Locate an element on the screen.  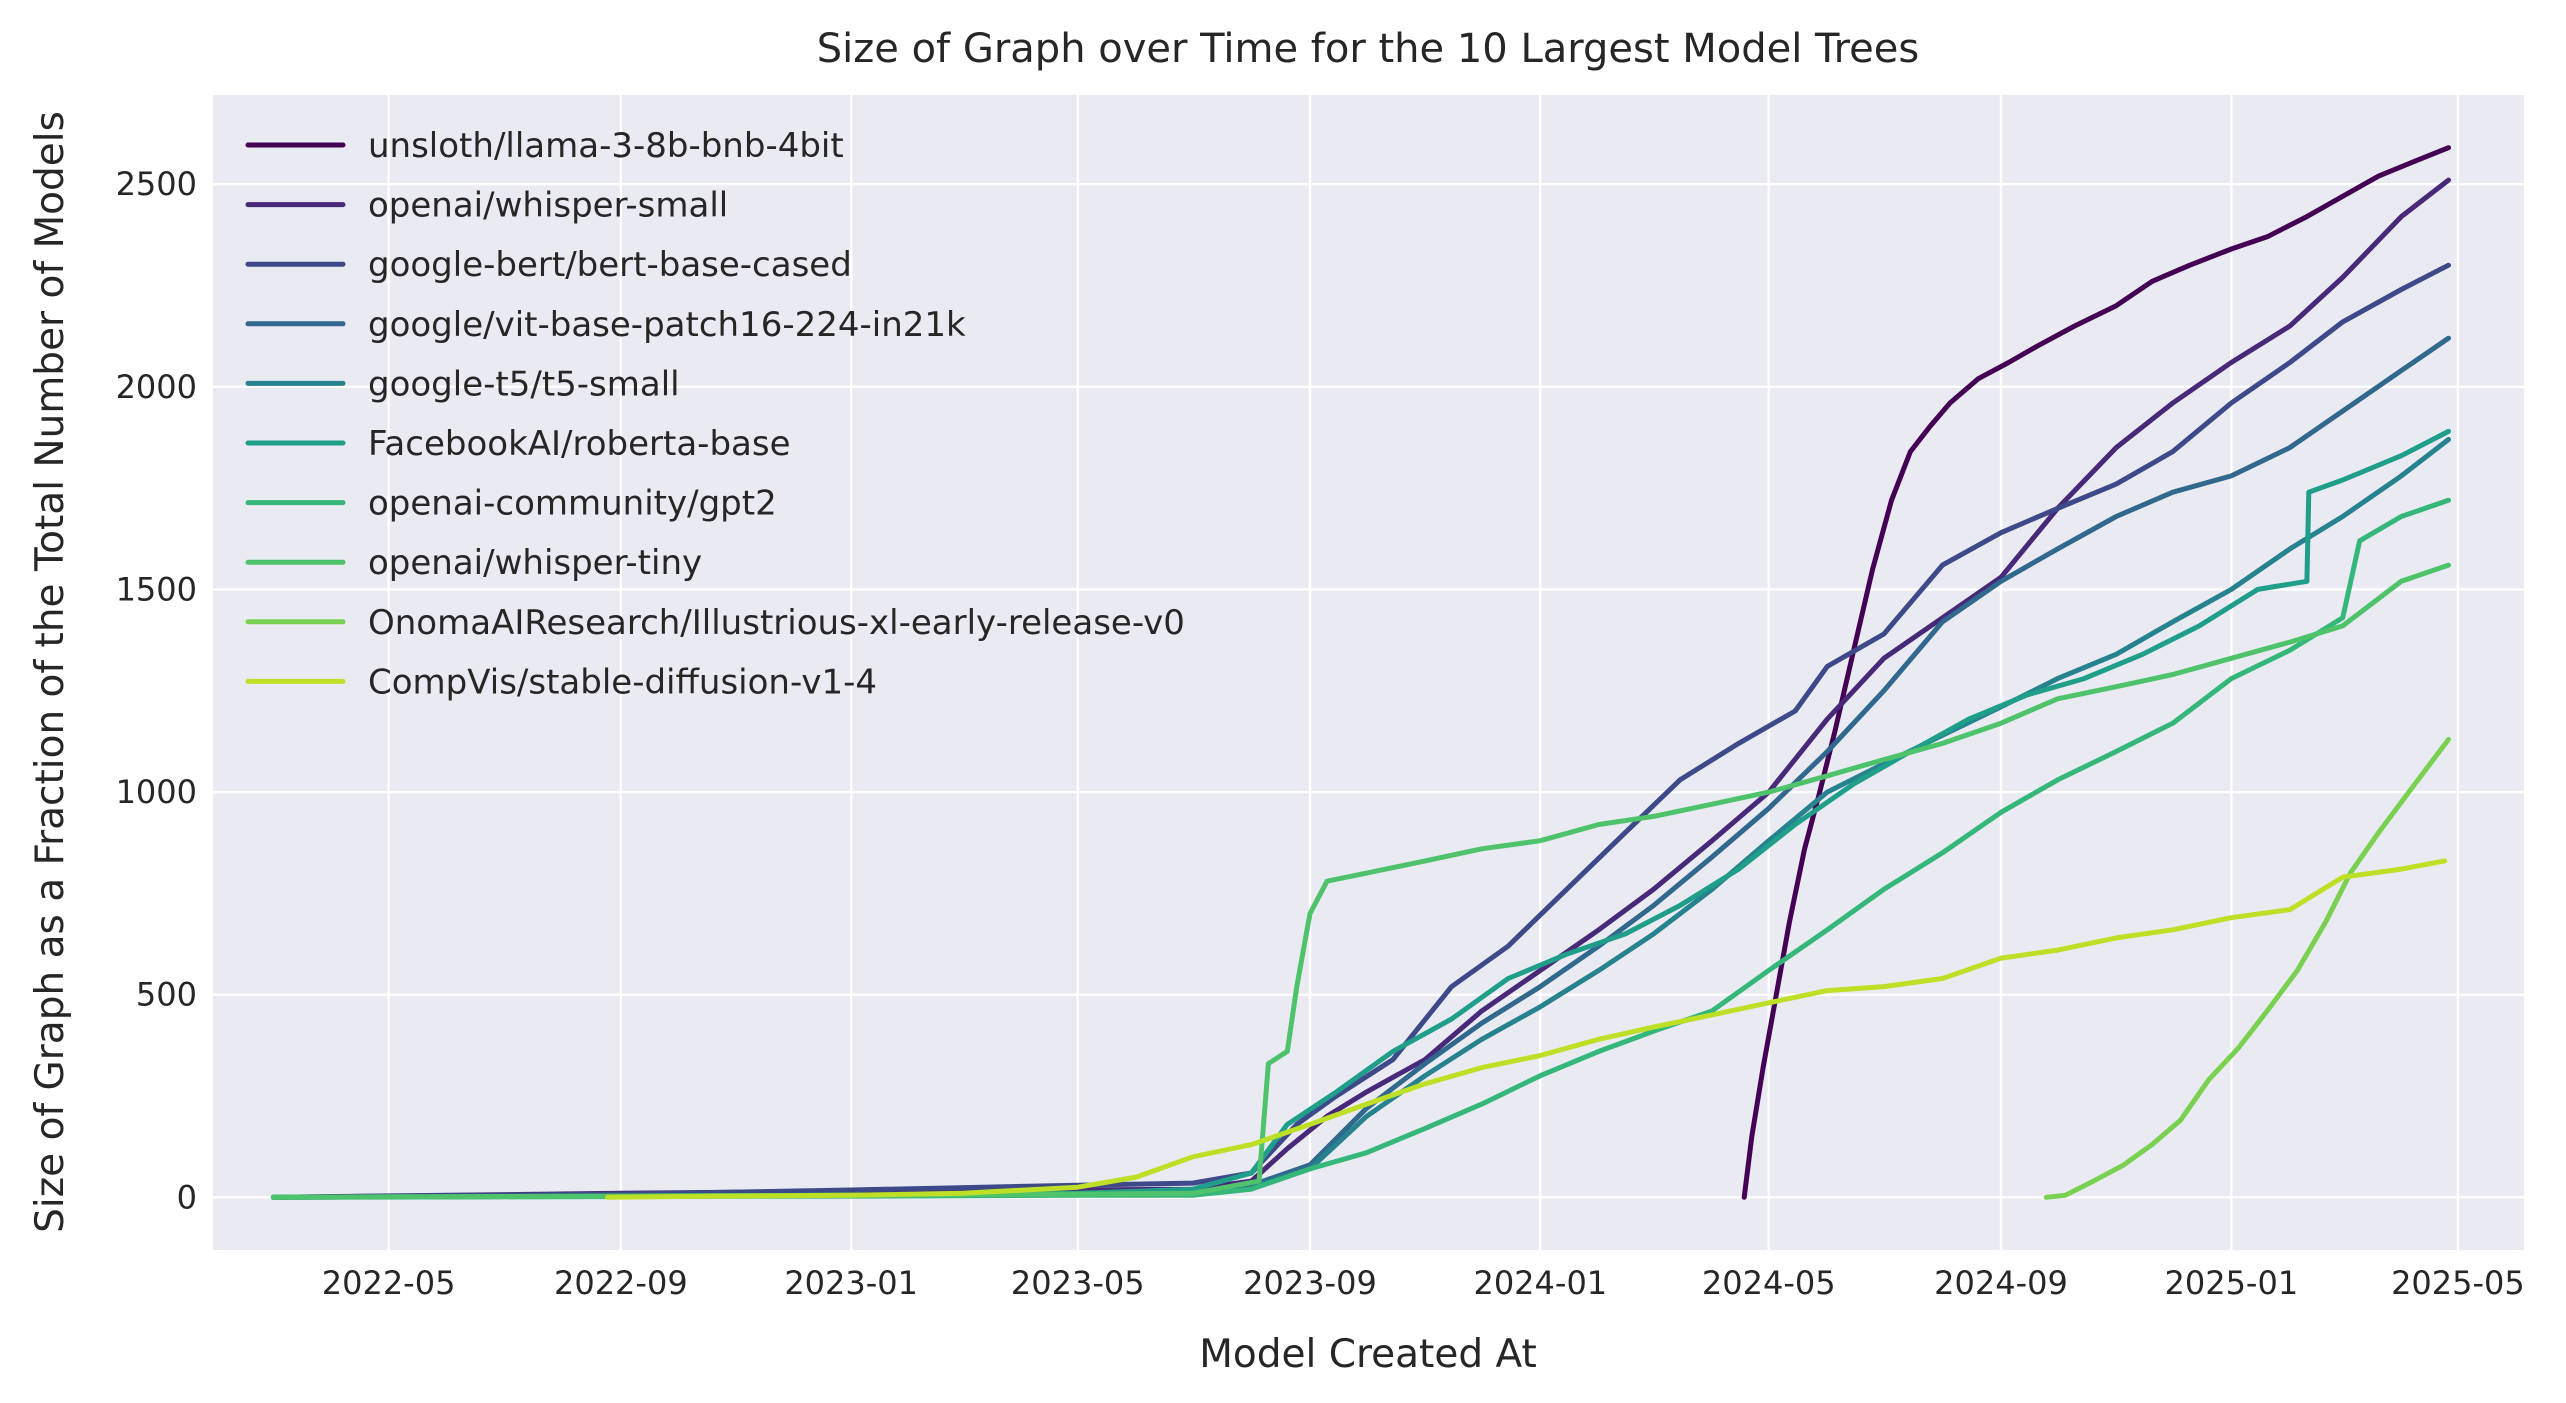
x-axis-label: Model Created At is located at coordinates (1368, 1354).